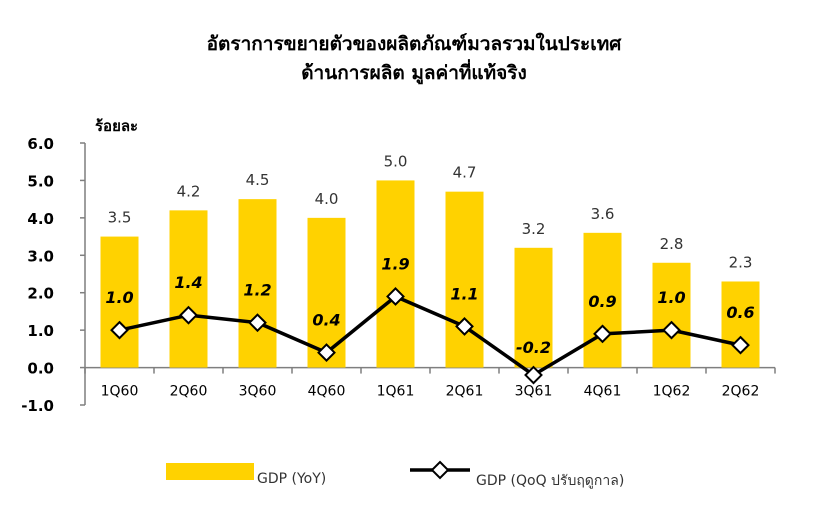 The height and width of the screenshot is (512, 828). I want to click on legend-label-bar: GDP (YoY), so click(291, 479).